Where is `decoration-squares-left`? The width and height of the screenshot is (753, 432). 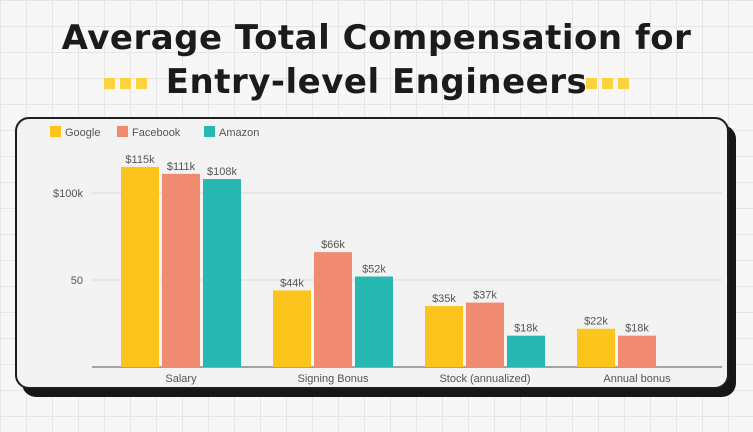
decoration-squares-left is located at coordinates (125, 83).